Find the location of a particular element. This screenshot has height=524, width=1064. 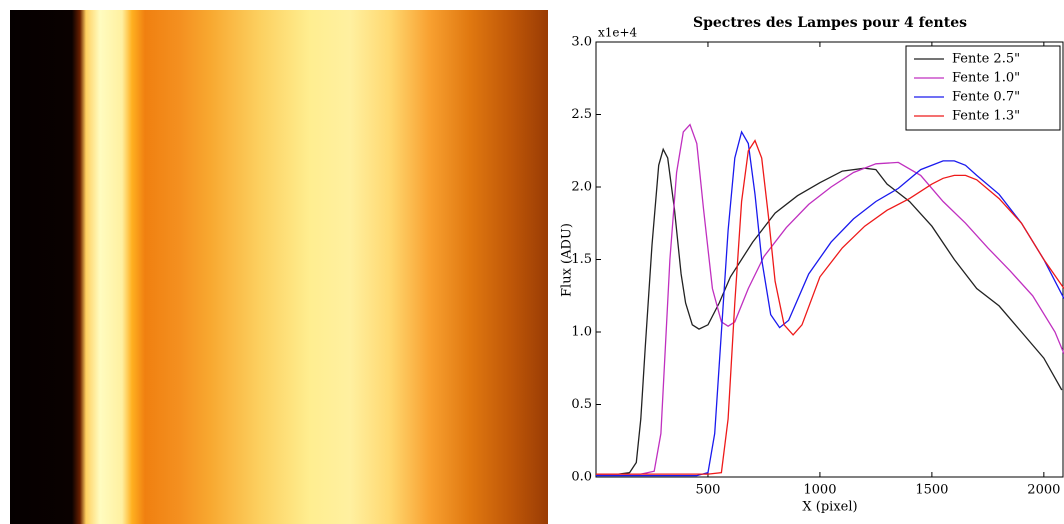

y-tick-label: 2.0 is located at coordinates (581, 187).